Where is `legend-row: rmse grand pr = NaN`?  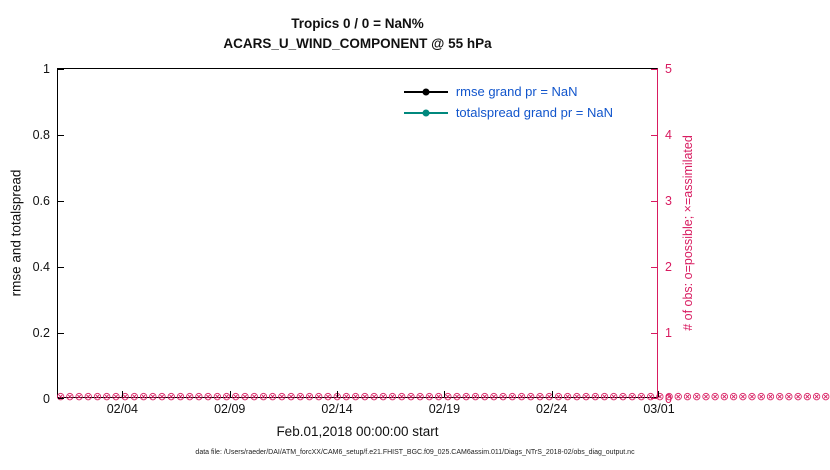 legend-row: rmse grand pr = NaN is located at coordinates (490, 91).